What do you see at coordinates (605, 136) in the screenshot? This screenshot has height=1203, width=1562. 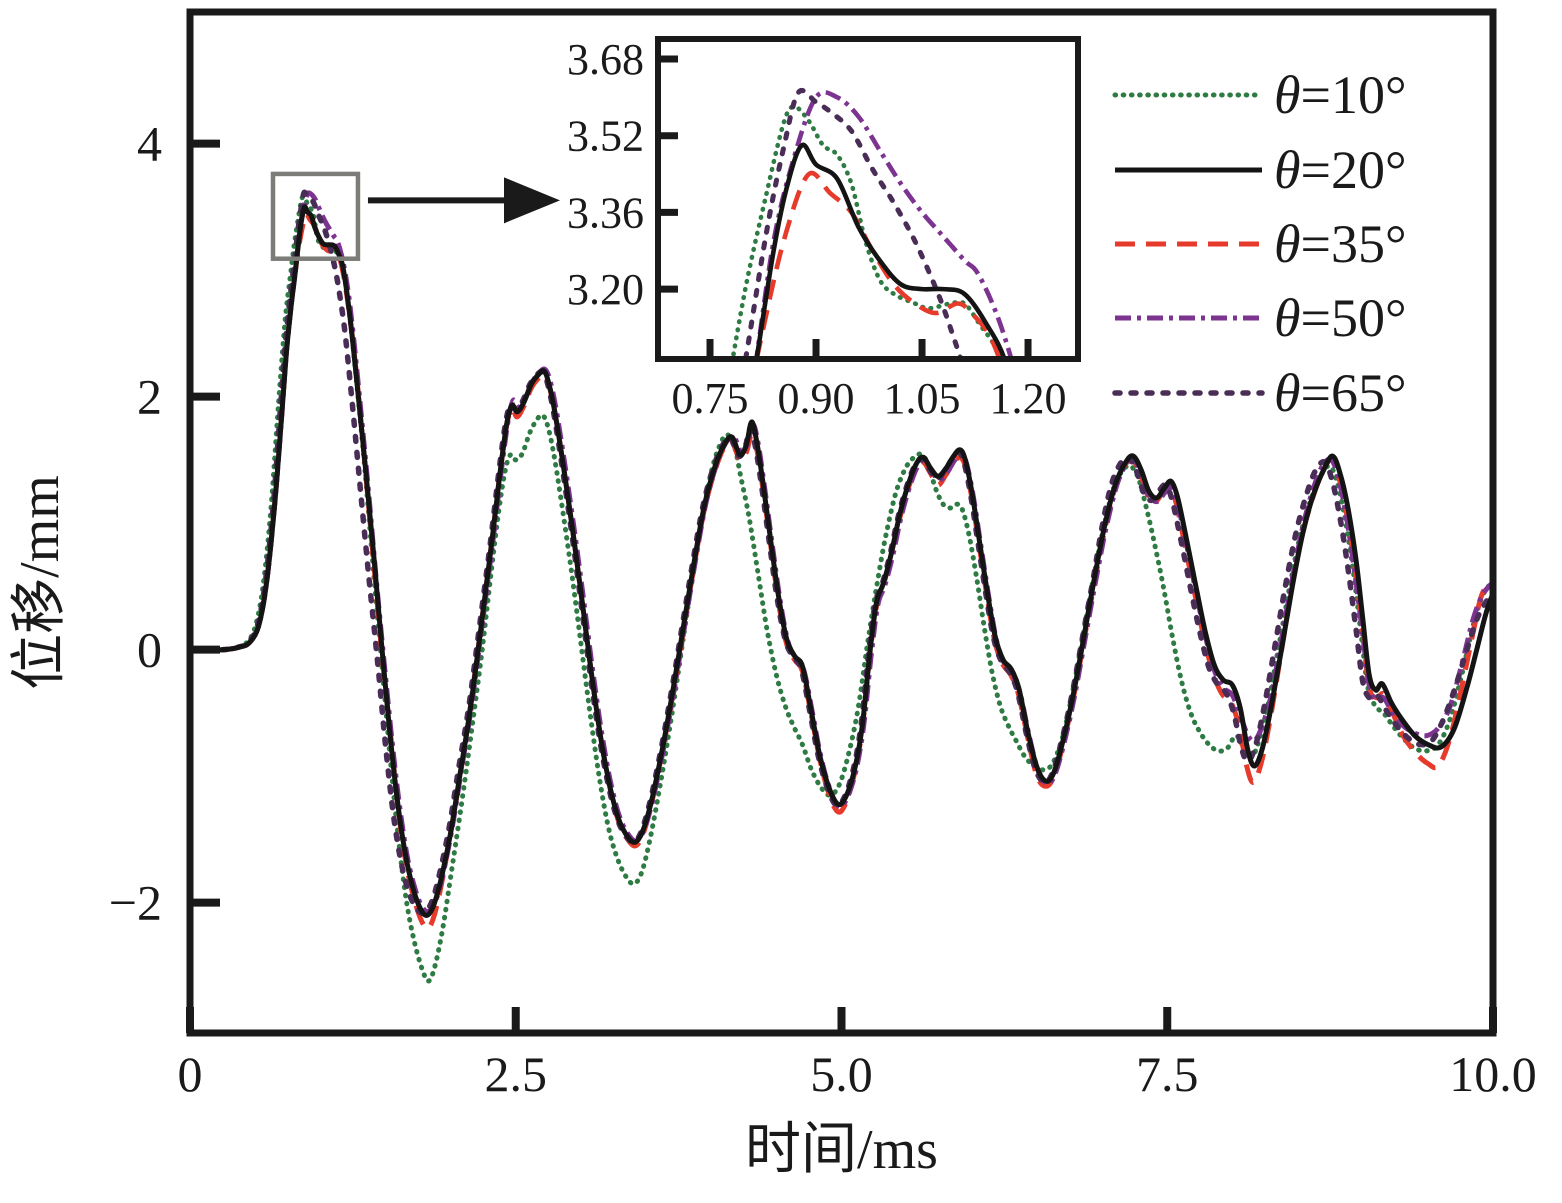 I see `inset-y-tick-label: 3.52` at bounding box center [605, 136].